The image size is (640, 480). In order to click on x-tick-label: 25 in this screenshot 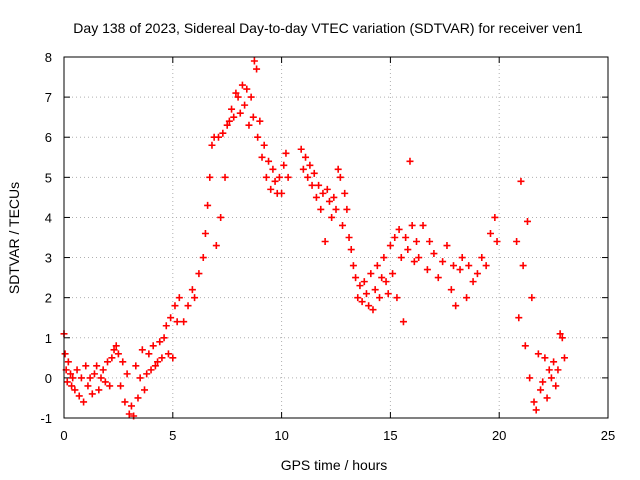, I will do `click(608, 435)`.